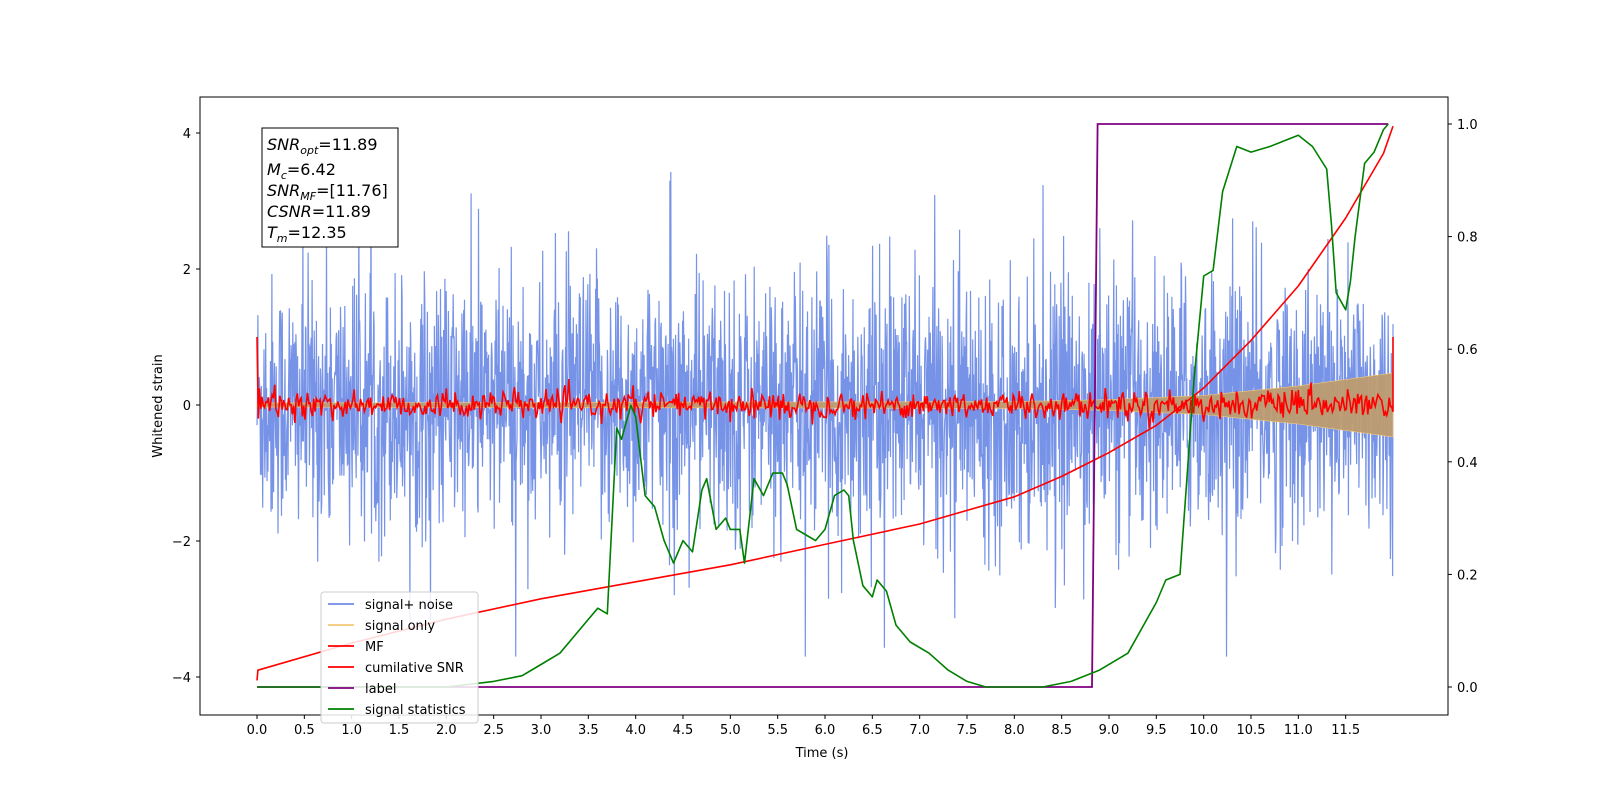 The height and width of the screenshot is (800, 1600). Describe the element at coordinates (322, 146) in the screenshot. I see `snr-opt-text: SNRopt=11.89` at that location.